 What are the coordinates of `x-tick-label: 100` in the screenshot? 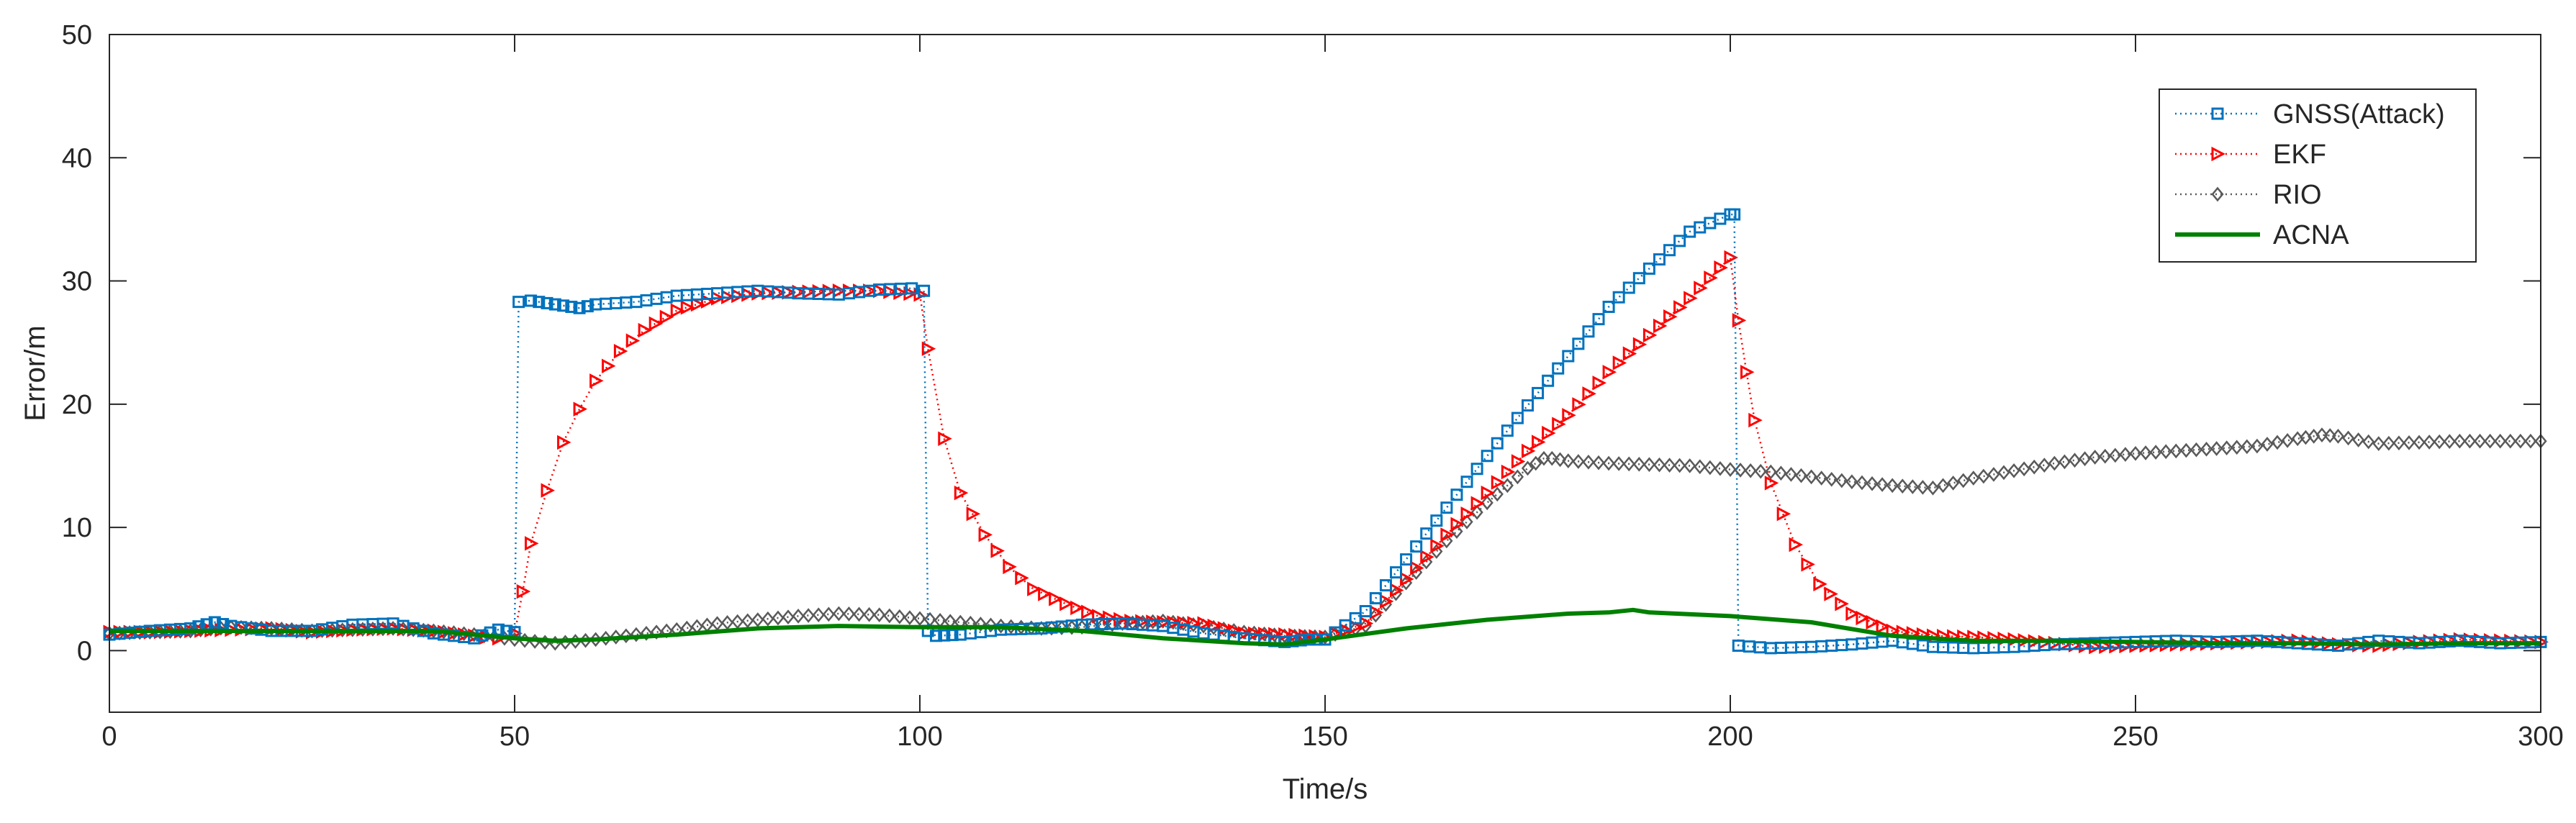 It's located at (919, 737).